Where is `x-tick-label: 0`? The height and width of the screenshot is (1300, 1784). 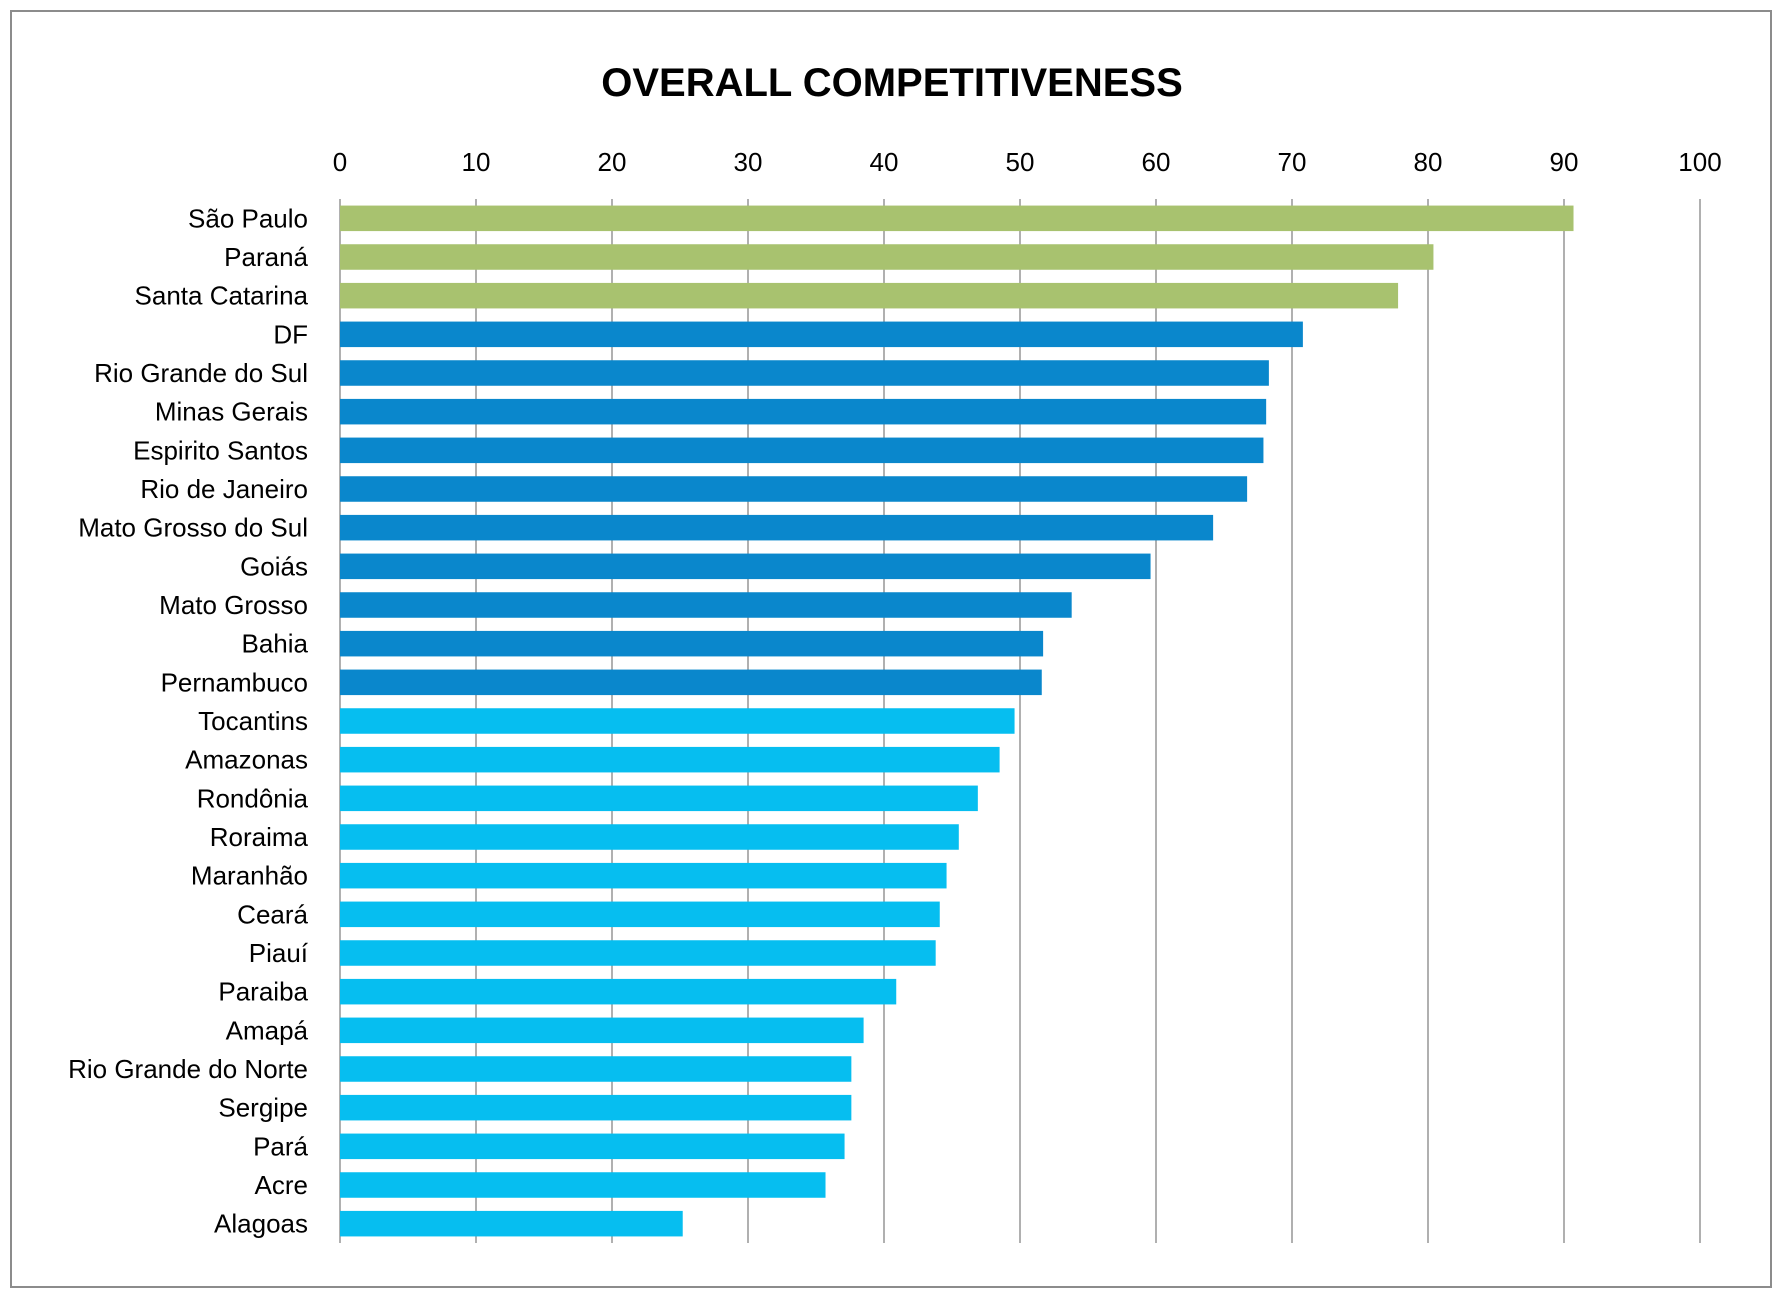 x-tick-label: 0 is located at coordinates (340, 162).